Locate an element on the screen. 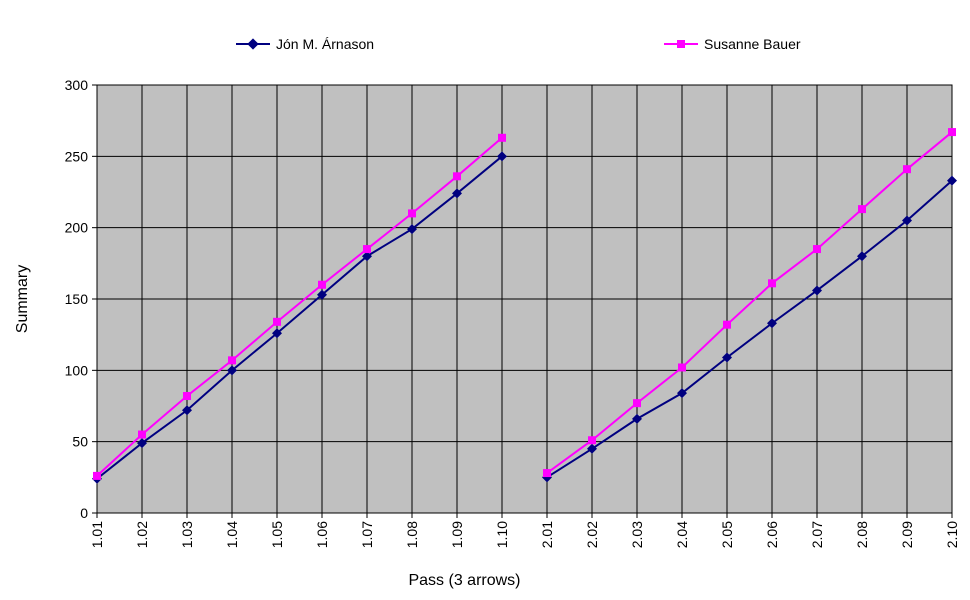 The width and height of the screenshot is (970, 600). x-tick-label: 1.03 is located at coordinates (187, 534).